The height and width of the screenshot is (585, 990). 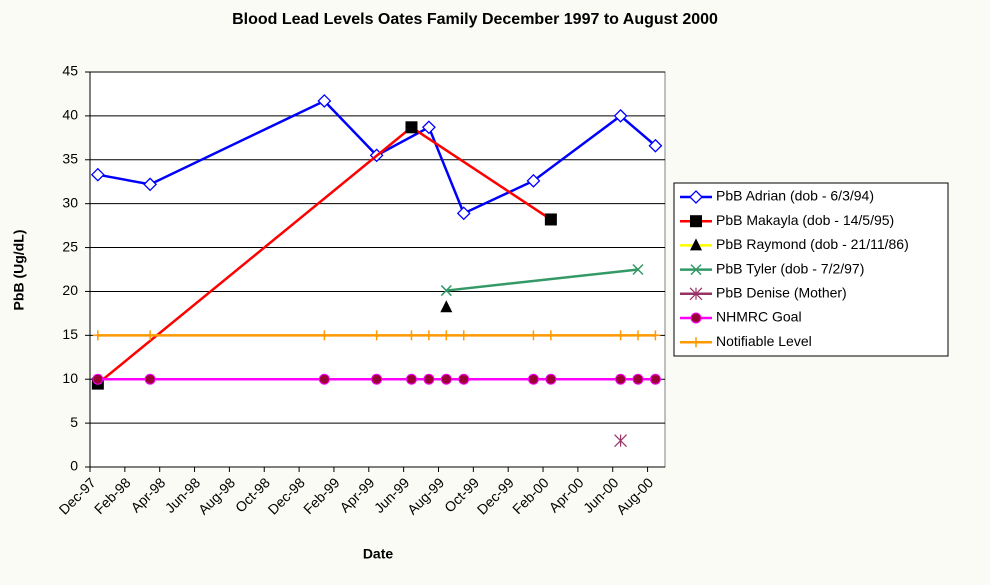 I want to click on y-tick-label: 10, so click(x=70, y=378).